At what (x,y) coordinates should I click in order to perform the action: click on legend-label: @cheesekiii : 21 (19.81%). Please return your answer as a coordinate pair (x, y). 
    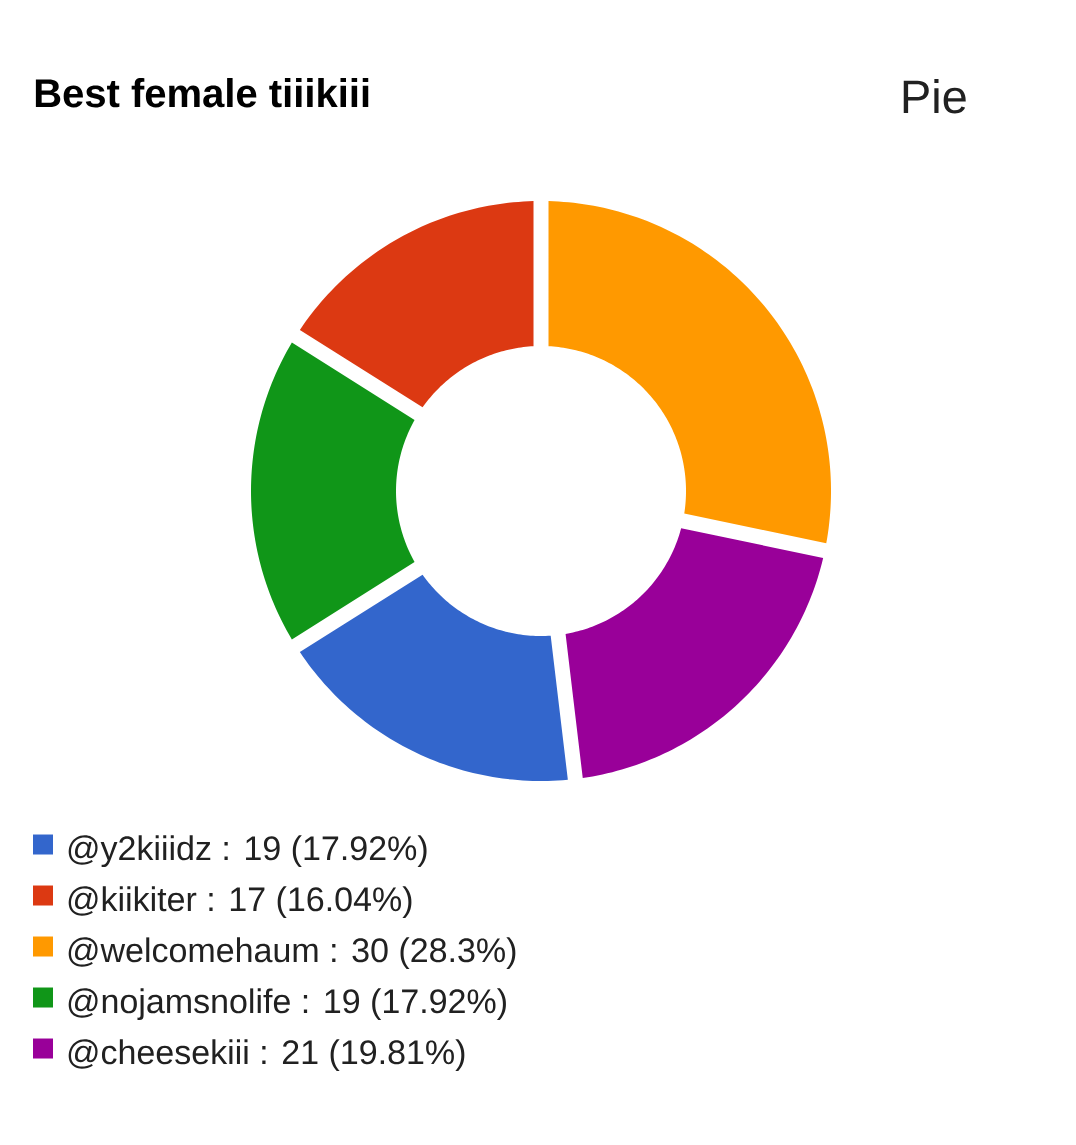
    Looking at the image, I should click on (266, 1055).